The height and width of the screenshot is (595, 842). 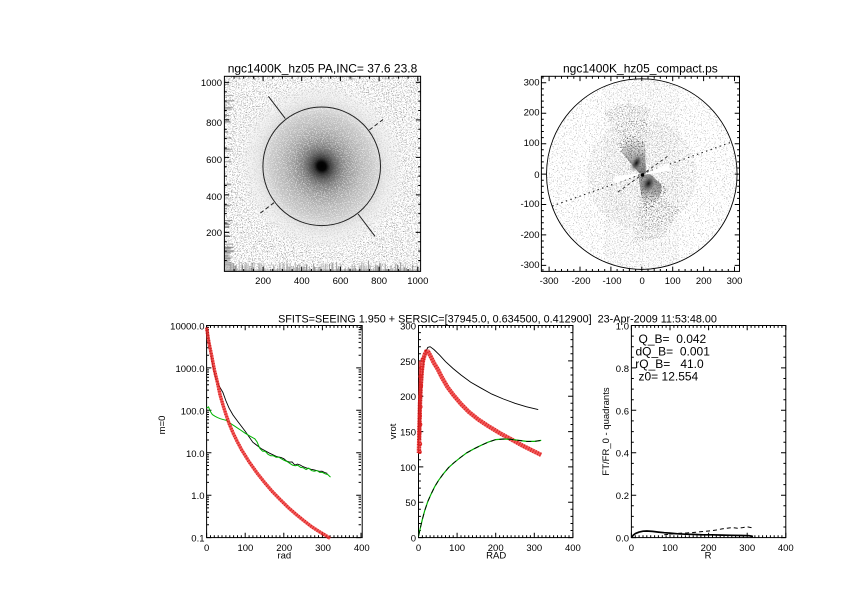 I want to click on svg-text: ngc1400K_hz05_compact.ps, so click(x=640, y=69).